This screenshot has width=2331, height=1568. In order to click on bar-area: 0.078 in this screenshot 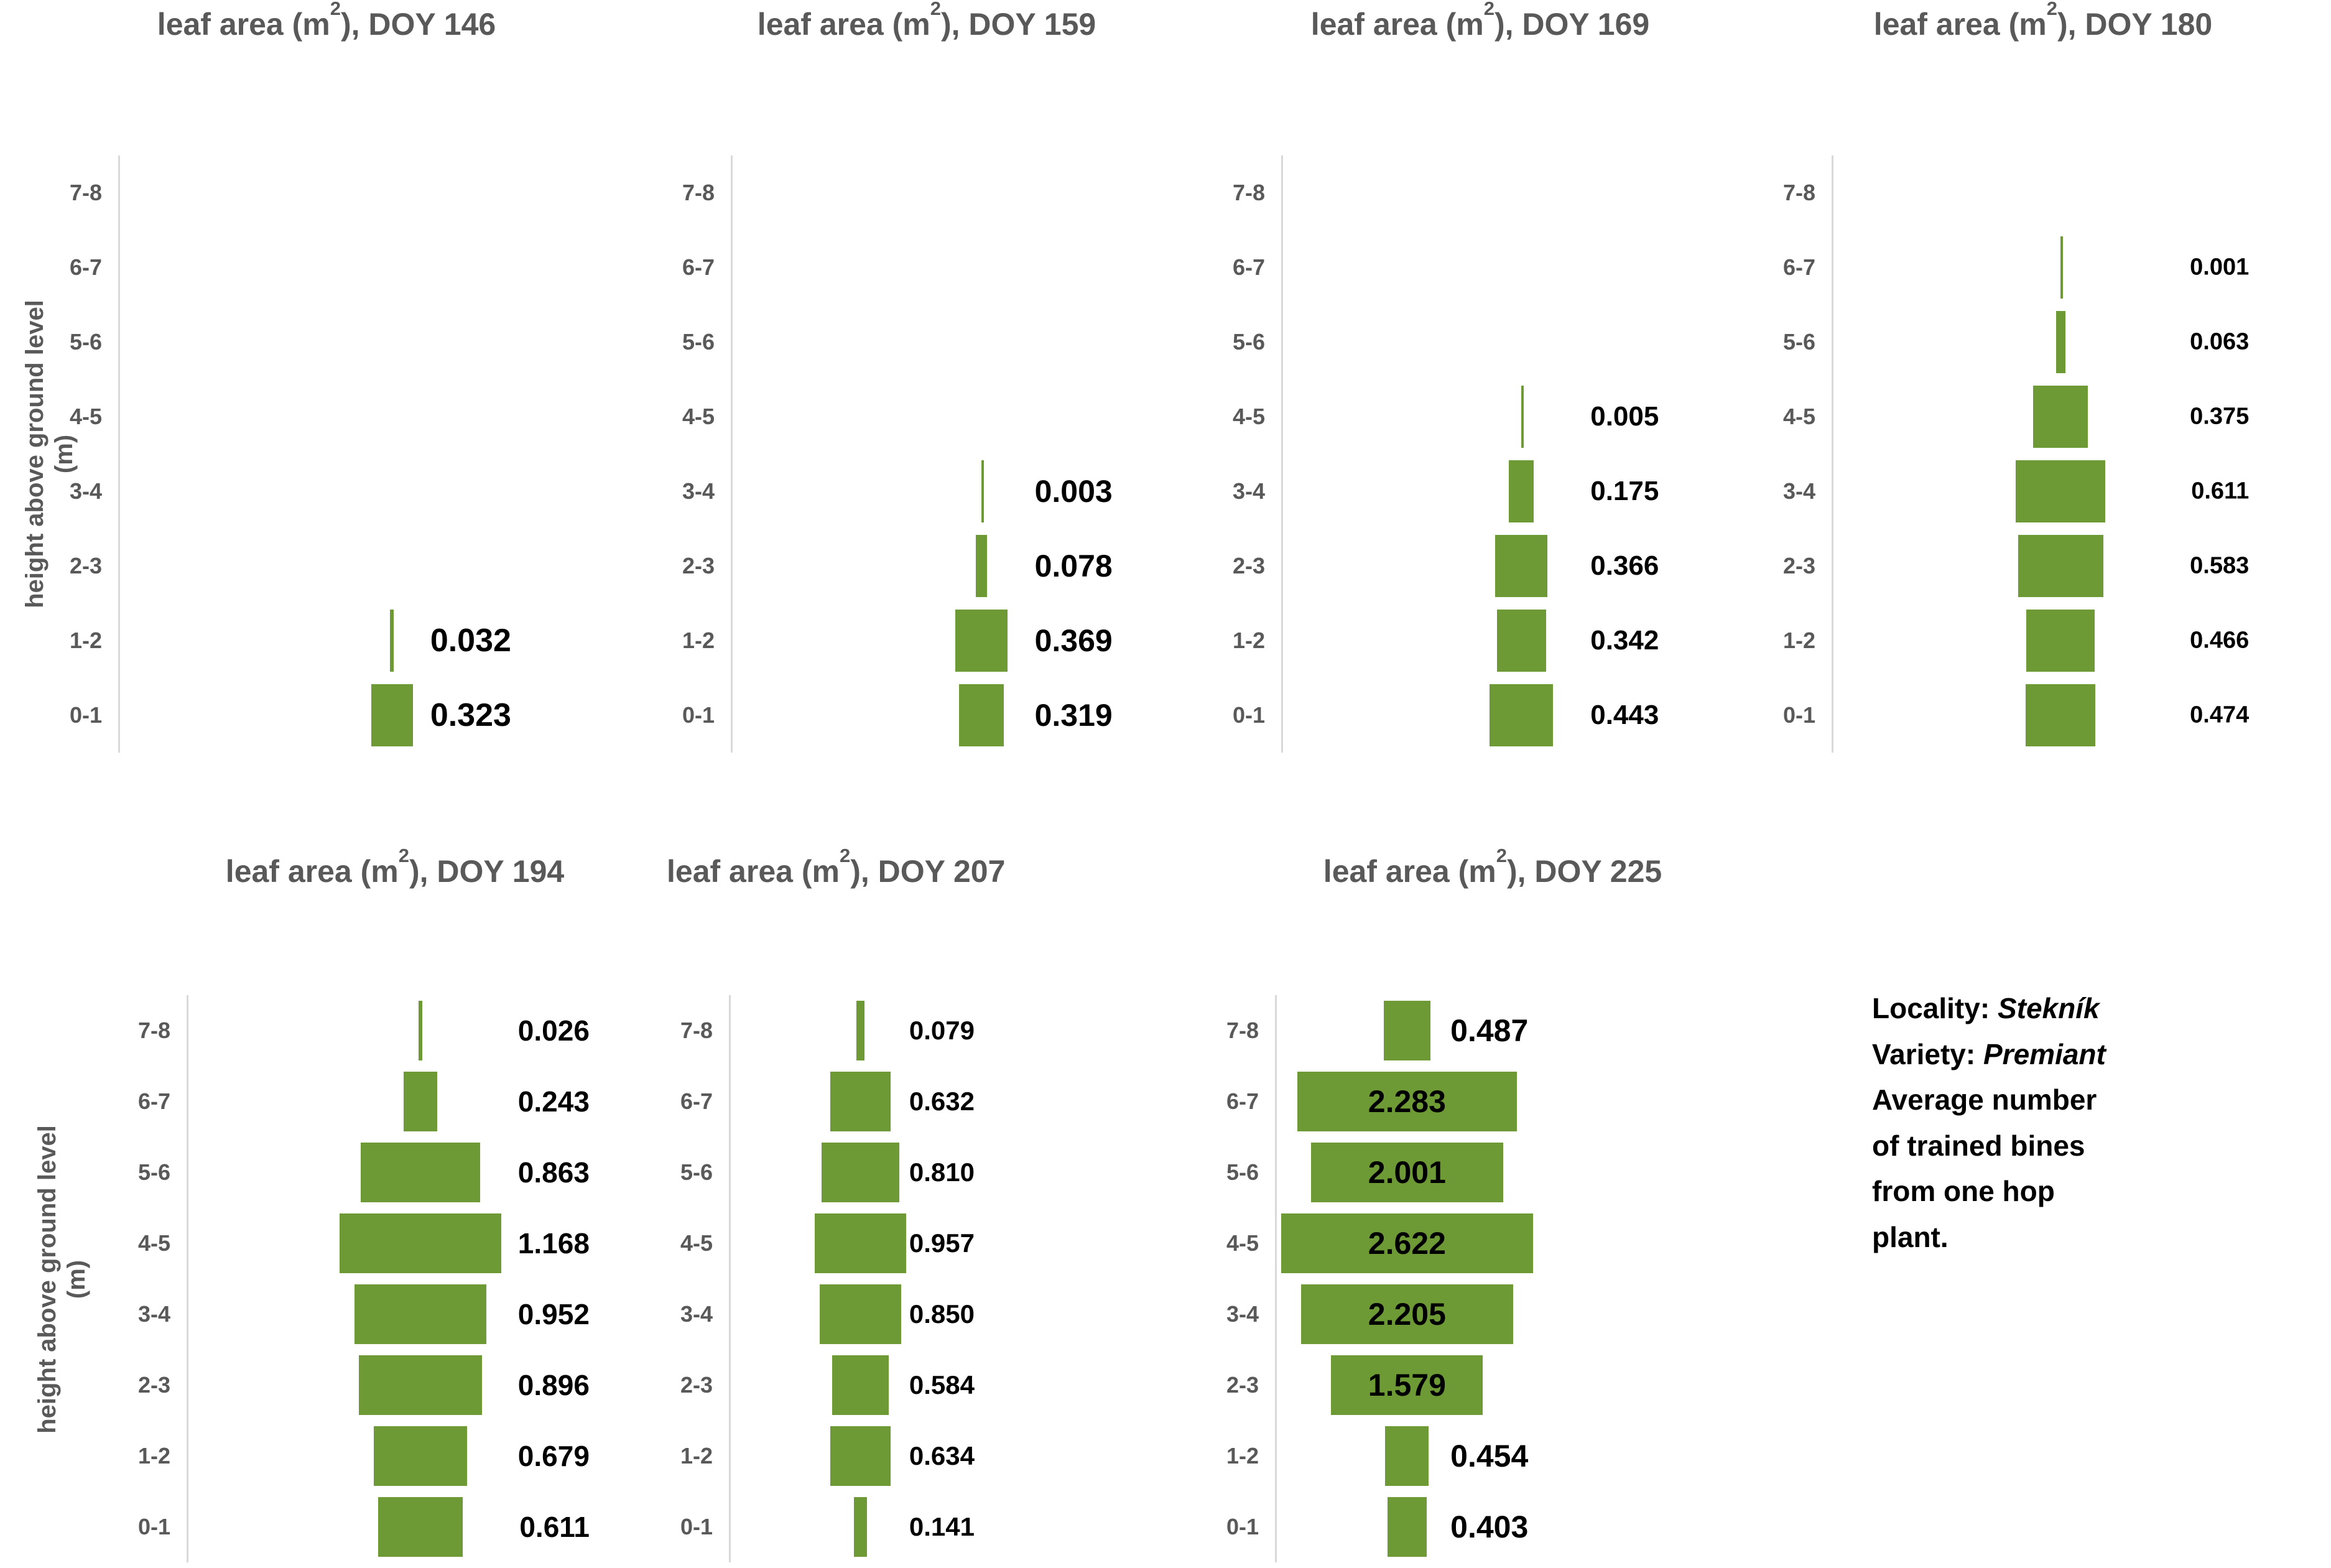, I will do `click(958, 566)`.